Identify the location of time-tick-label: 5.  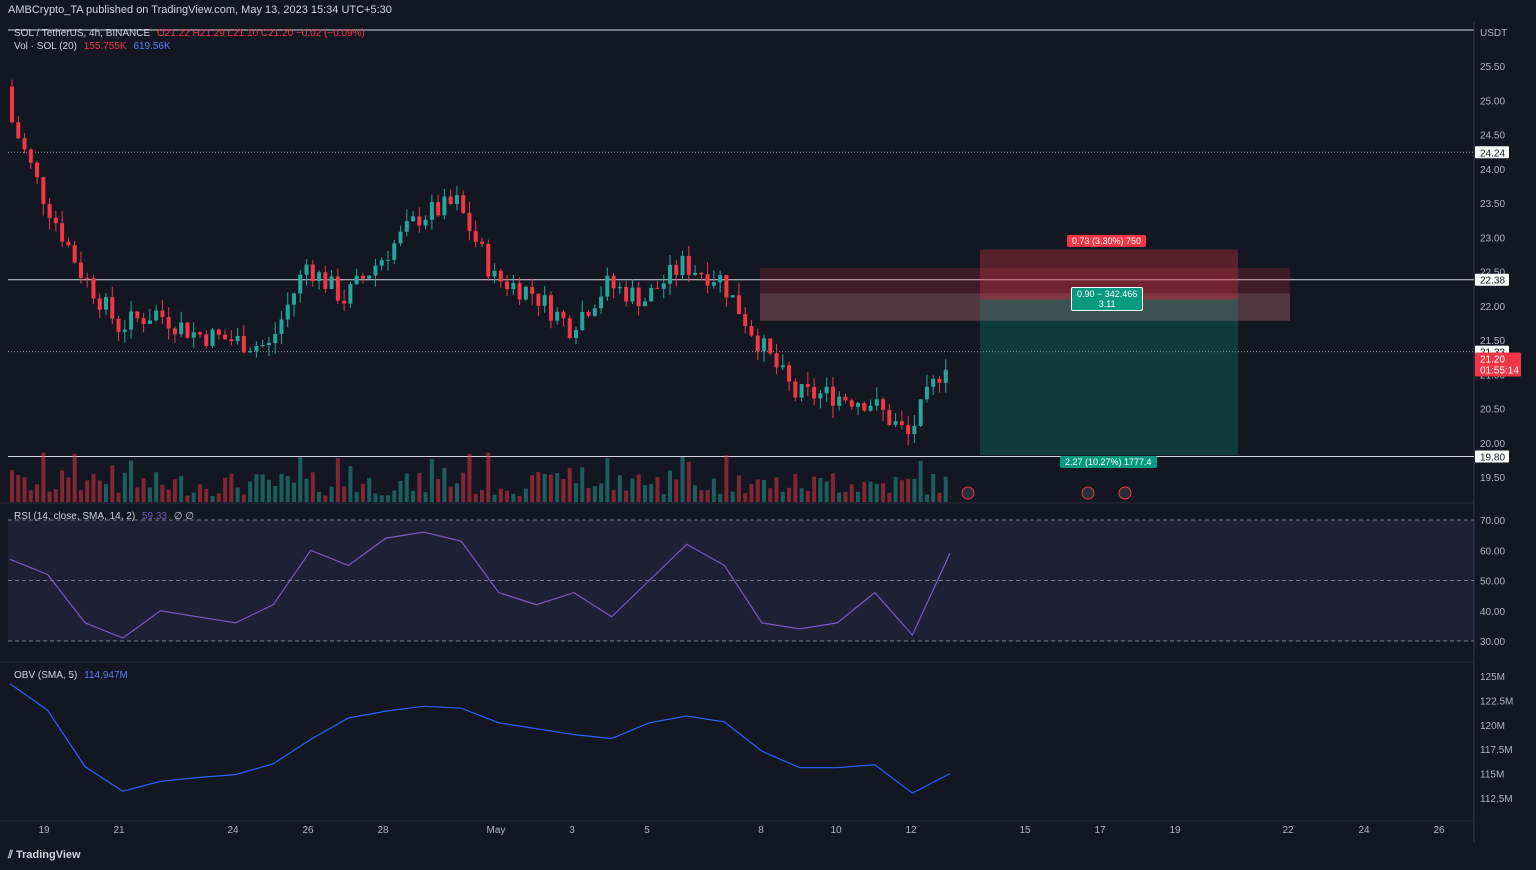
(647, 830).